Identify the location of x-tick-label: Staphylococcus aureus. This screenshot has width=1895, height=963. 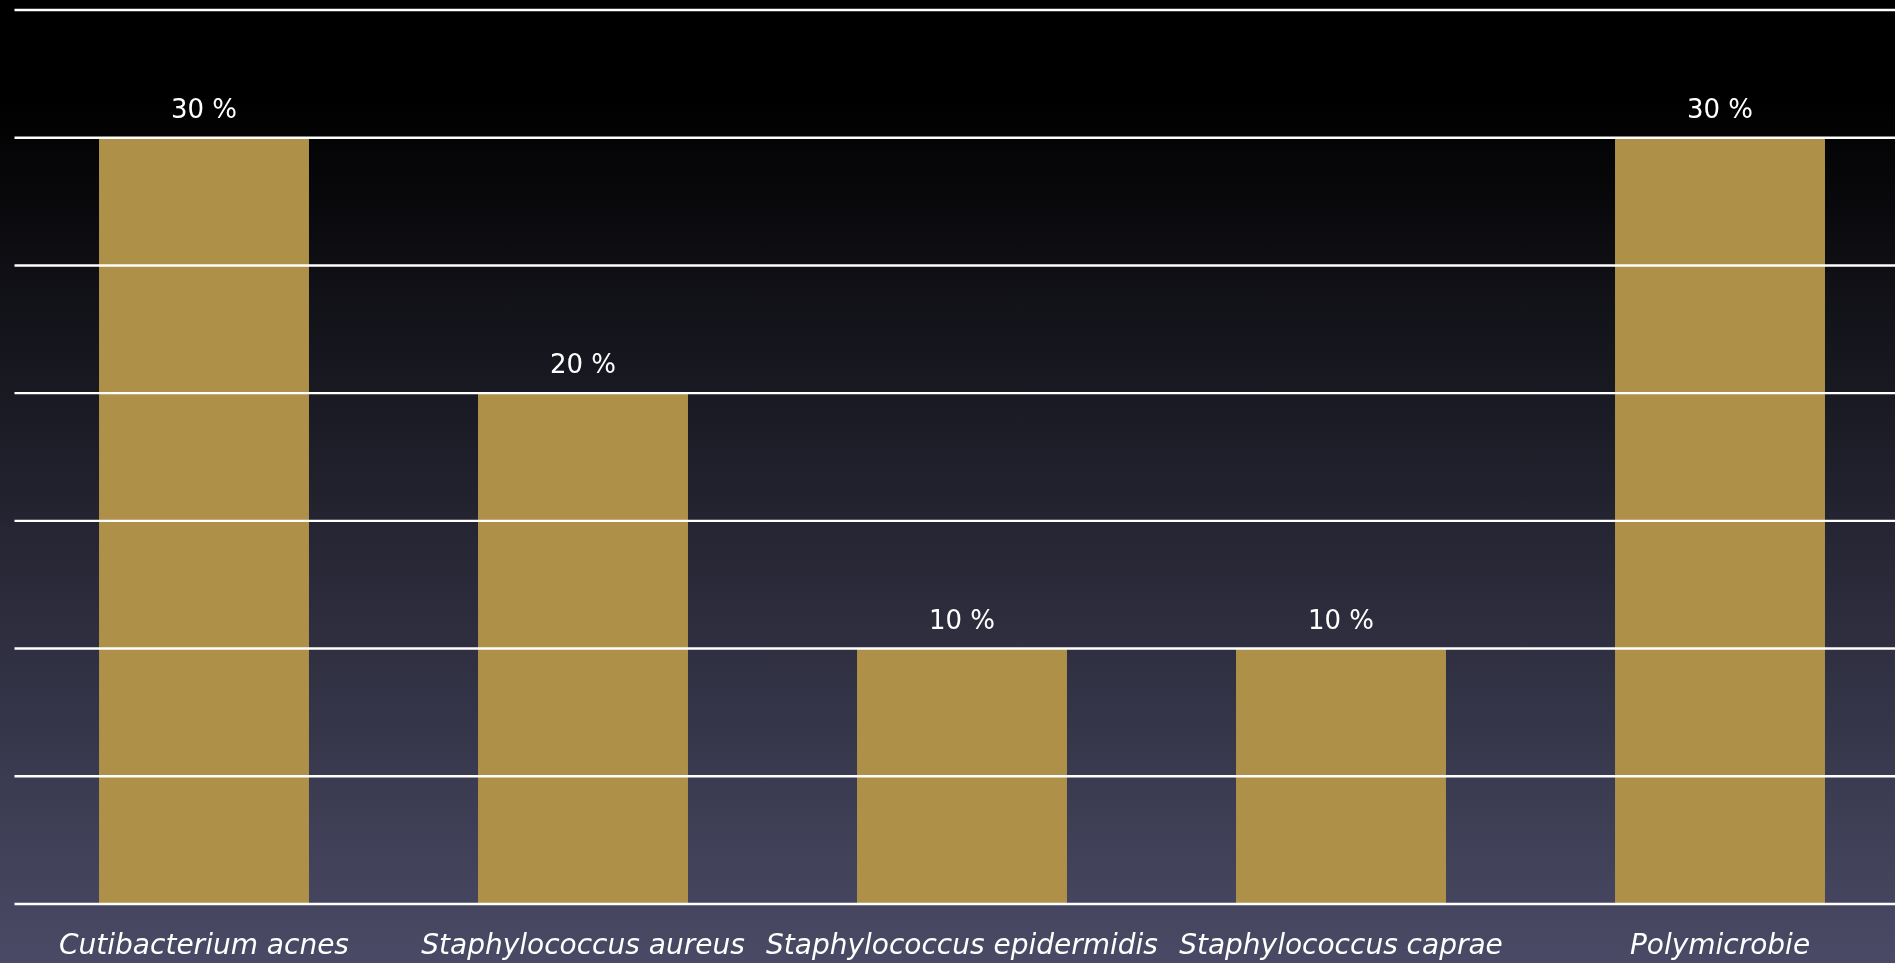
(583, 944).